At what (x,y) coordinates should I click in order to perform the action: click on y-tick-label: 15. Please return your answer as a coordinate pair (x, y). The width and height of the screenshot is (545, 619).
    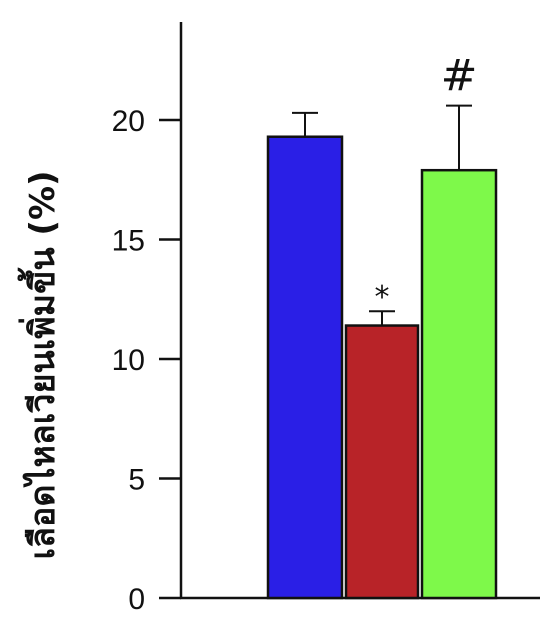
    Looking at the image, I should click on (128, 241).